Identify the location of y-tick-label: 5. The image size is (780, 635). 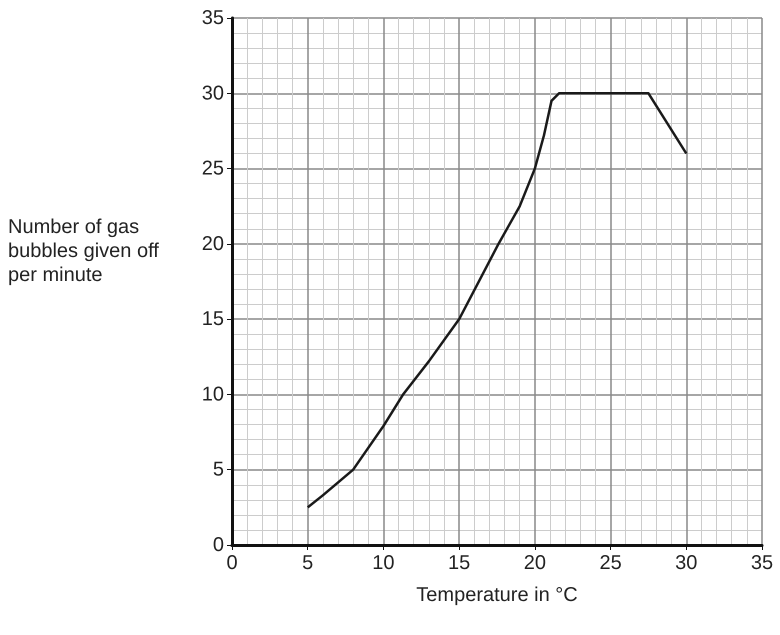
(218, 469).